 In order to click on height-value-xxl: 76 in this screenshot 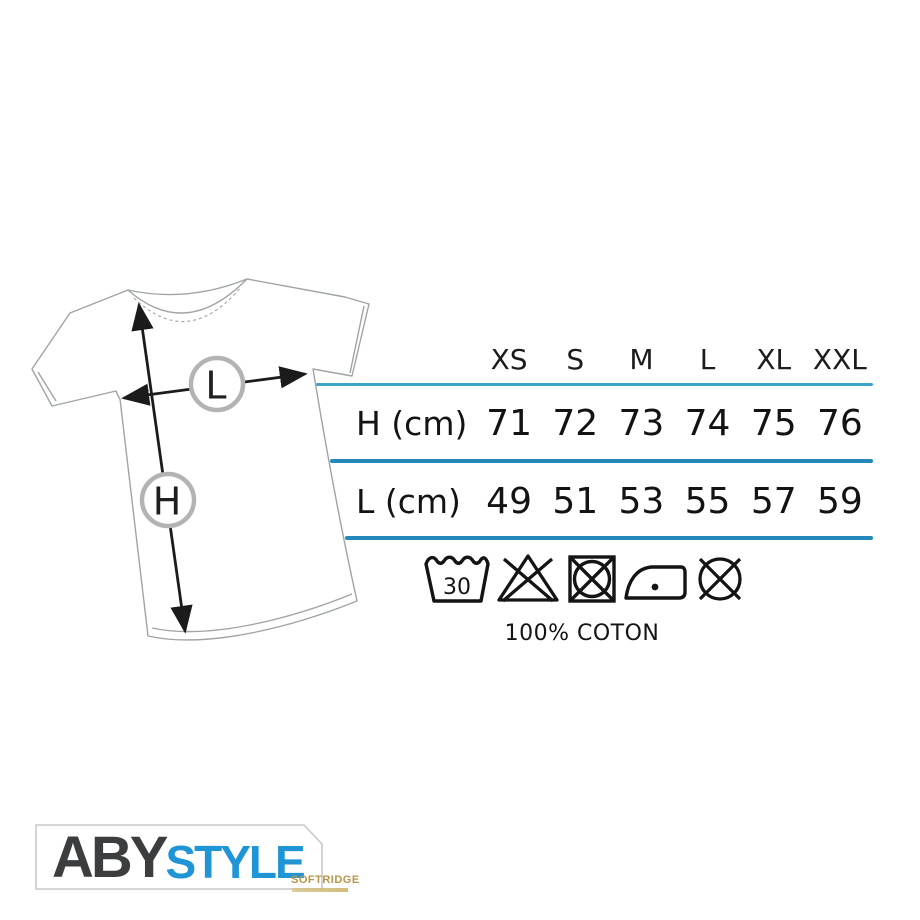, I will do `click(840, 423)`.